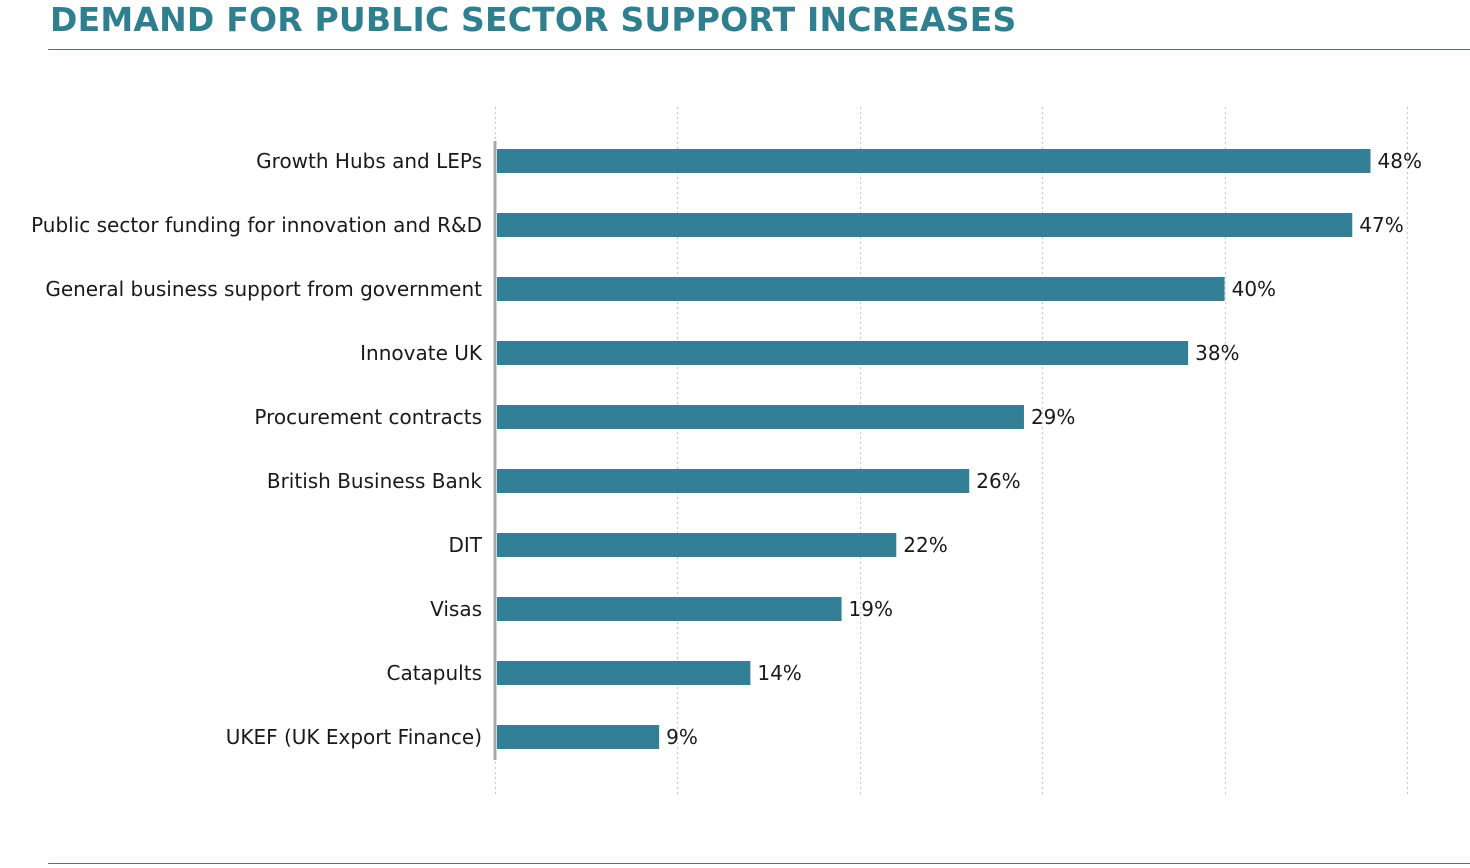 This screenshot has width=1470, height=868. I want to click on data-label: 9%, so click(682, 737).